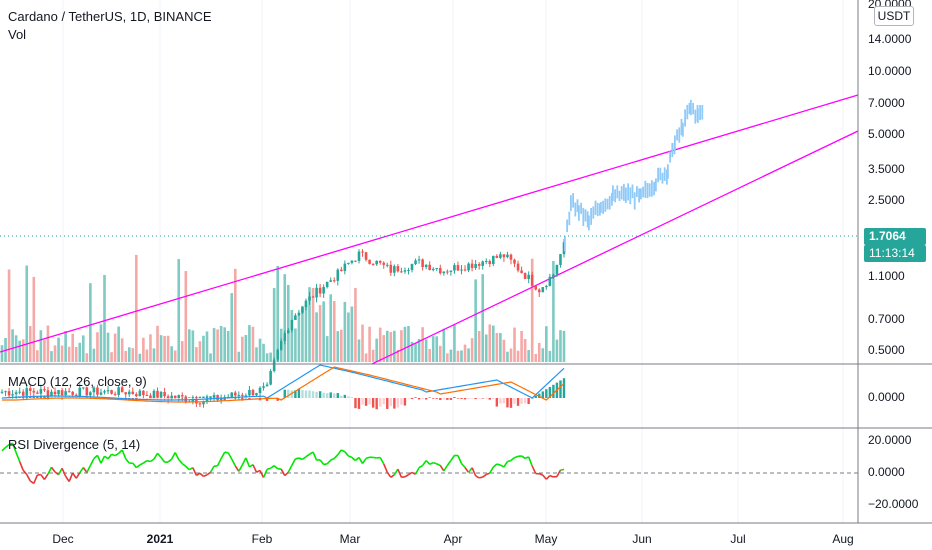  What do you see at coordinates (77, 381) in the screenshot?
I see `macd-title: MACD (12, 26, close, 9)` at bounding box center [77, 381].